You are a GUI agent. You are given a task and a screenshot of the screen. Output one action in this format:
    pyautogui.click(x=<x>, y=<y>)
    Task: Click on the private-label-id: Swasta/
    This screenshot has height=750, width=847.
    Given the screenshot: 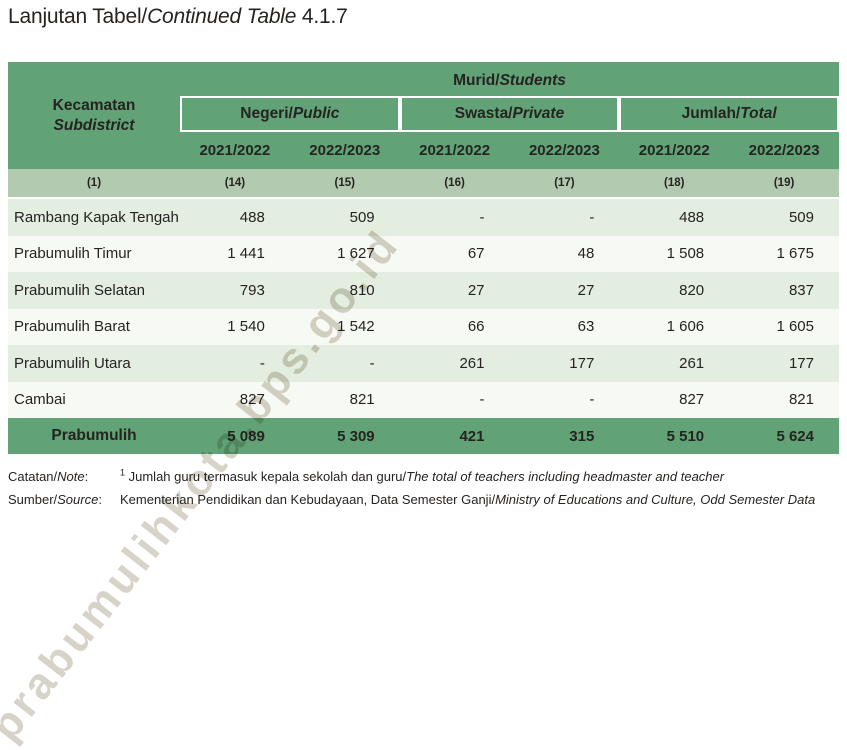 What is the action you would take?
    pyautogui.click(x=483, y=113)
    